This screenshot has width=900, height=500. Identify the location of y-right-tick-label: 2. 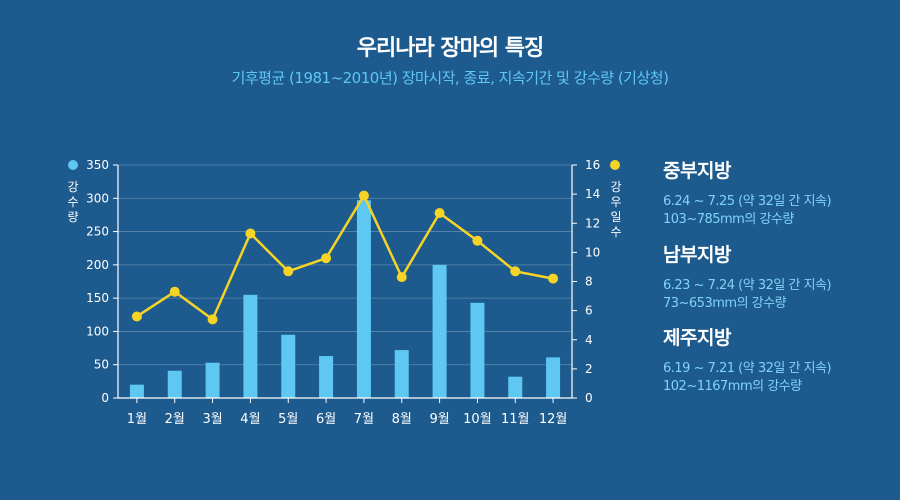
(589, 369).